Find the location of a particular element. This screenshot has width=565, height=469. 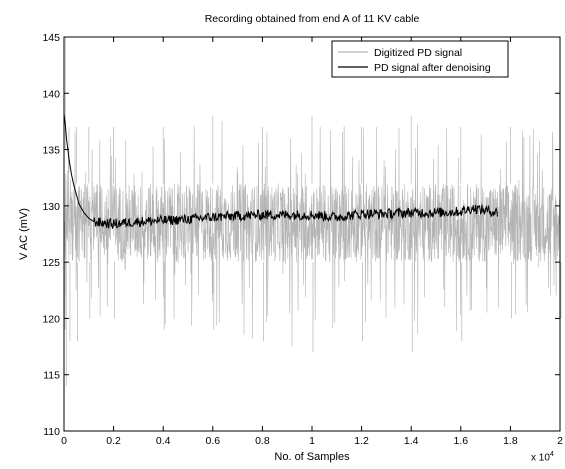

x-tick-label: 0.4 is located at coordinates (163, 441).